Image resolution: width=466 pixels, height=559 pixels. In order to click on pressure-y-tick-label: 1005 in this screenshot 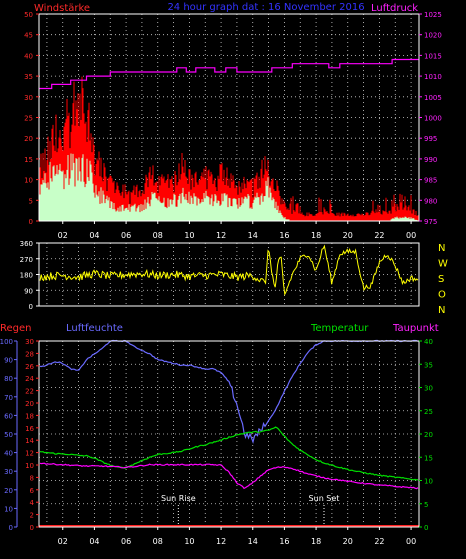, I will do `click(433, 98)`.